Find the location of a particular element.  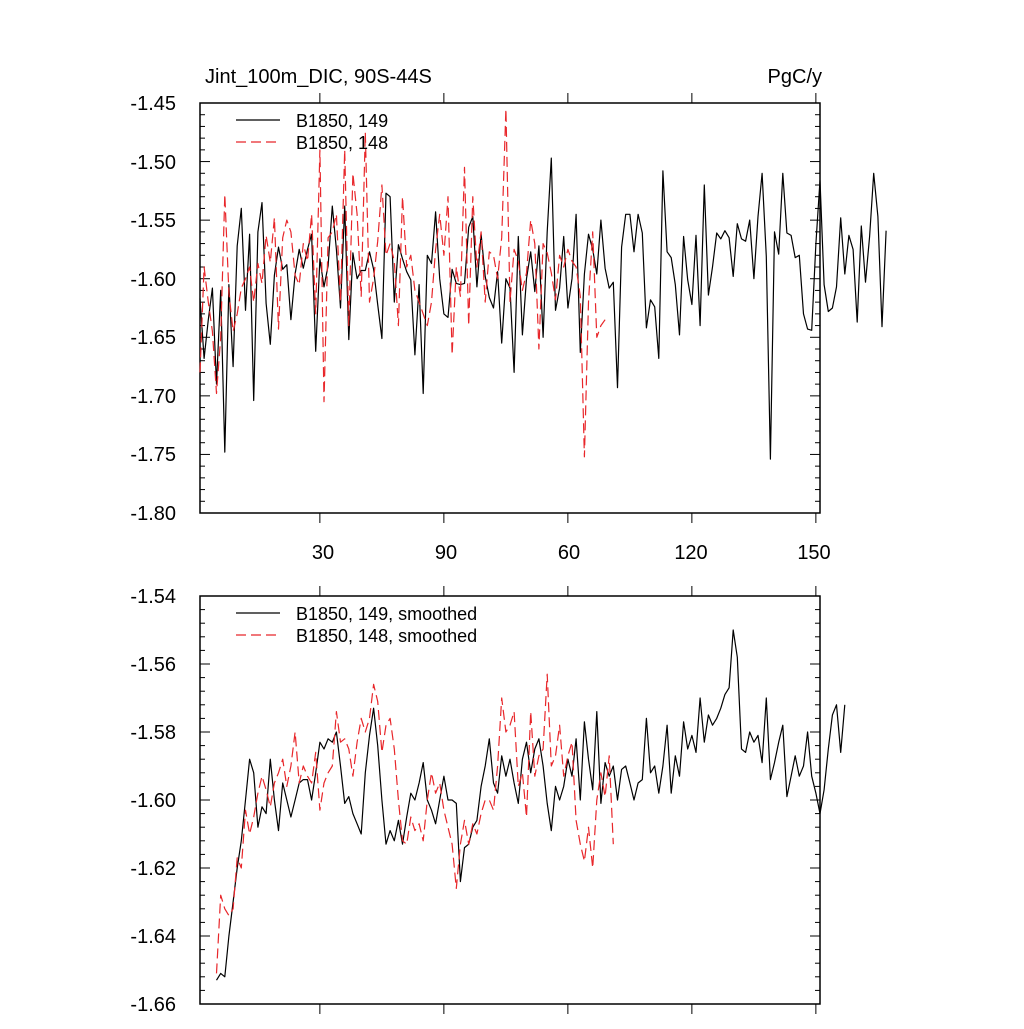

y-tick-label: -1.66 is located at coordinates (153, 1005).